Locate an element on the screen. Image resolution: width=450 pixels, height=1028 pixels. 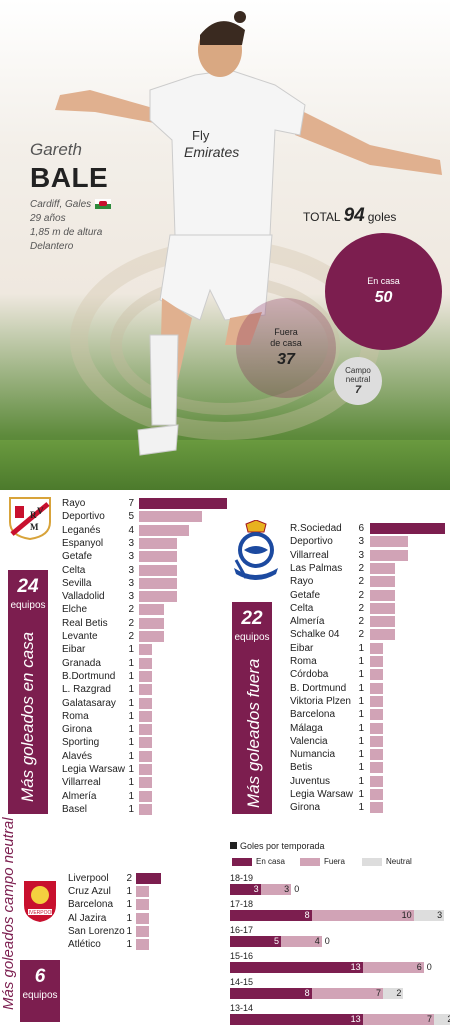
player-birthplace: Cardiff, Gales is located at coordinates (61, 204).